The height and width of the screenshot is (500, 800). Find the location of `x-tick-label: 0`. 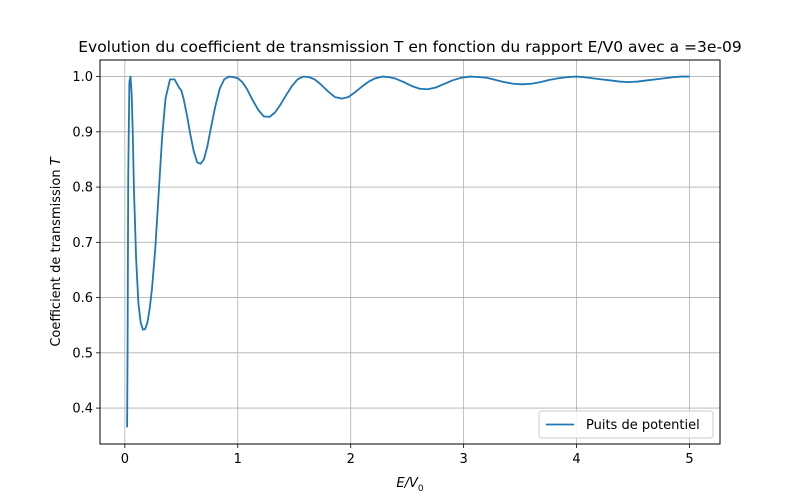

x-tick-label: 0 is located at coordinates (125, 459).